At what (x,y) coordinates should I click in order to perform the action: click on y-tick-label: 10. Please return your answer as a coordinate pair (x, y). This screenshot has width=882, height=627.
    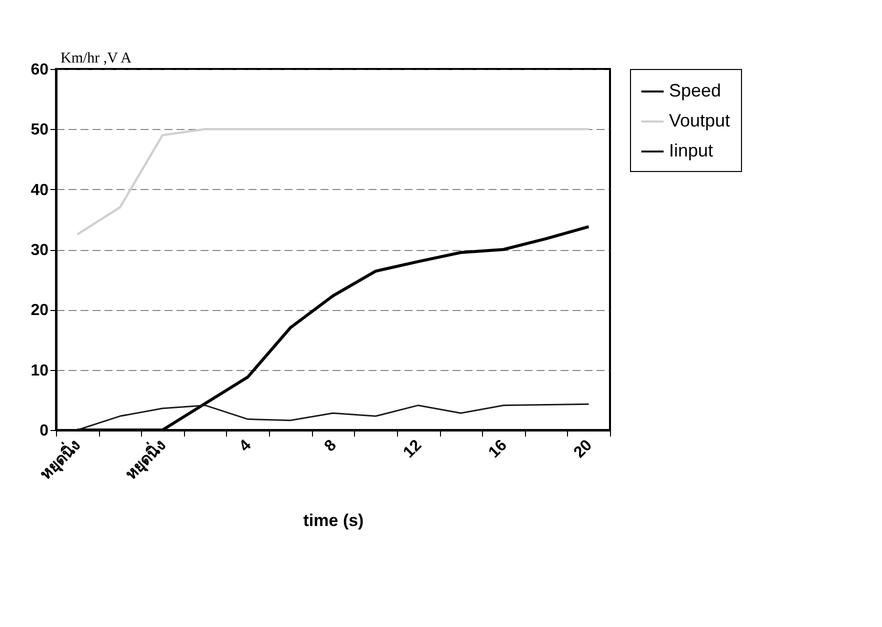
    Looking at the image, I should click on (39, 371).